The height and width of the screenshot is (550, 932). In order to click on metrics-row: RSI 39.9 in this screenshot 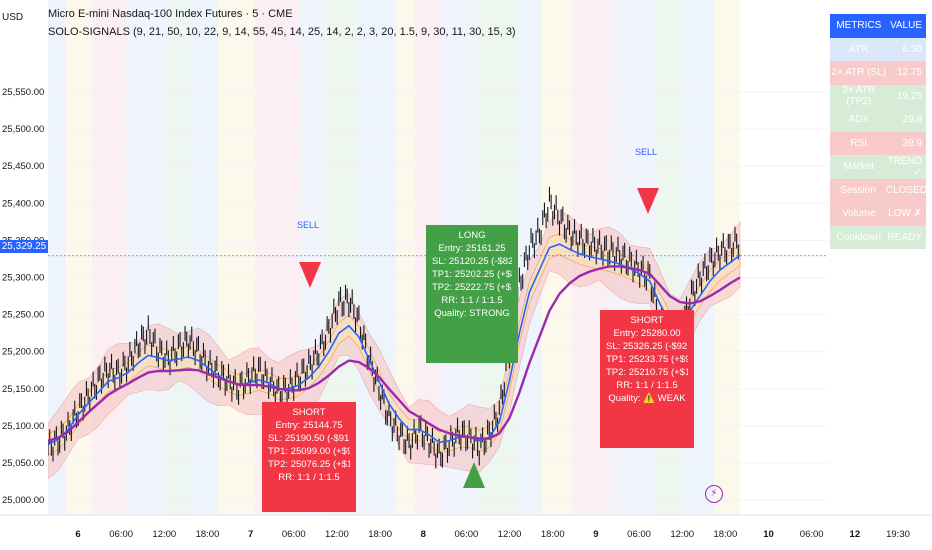, I will do `click(878, 143)`.